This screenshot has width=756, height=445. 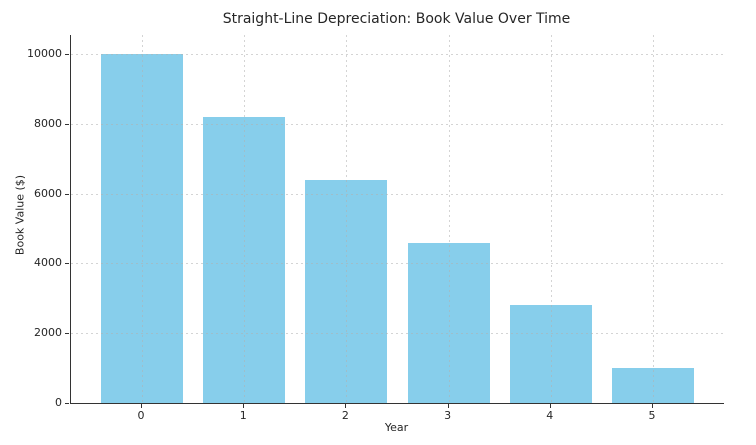 I want to click on x-tick-label: 4, so click(x=550, y=415).